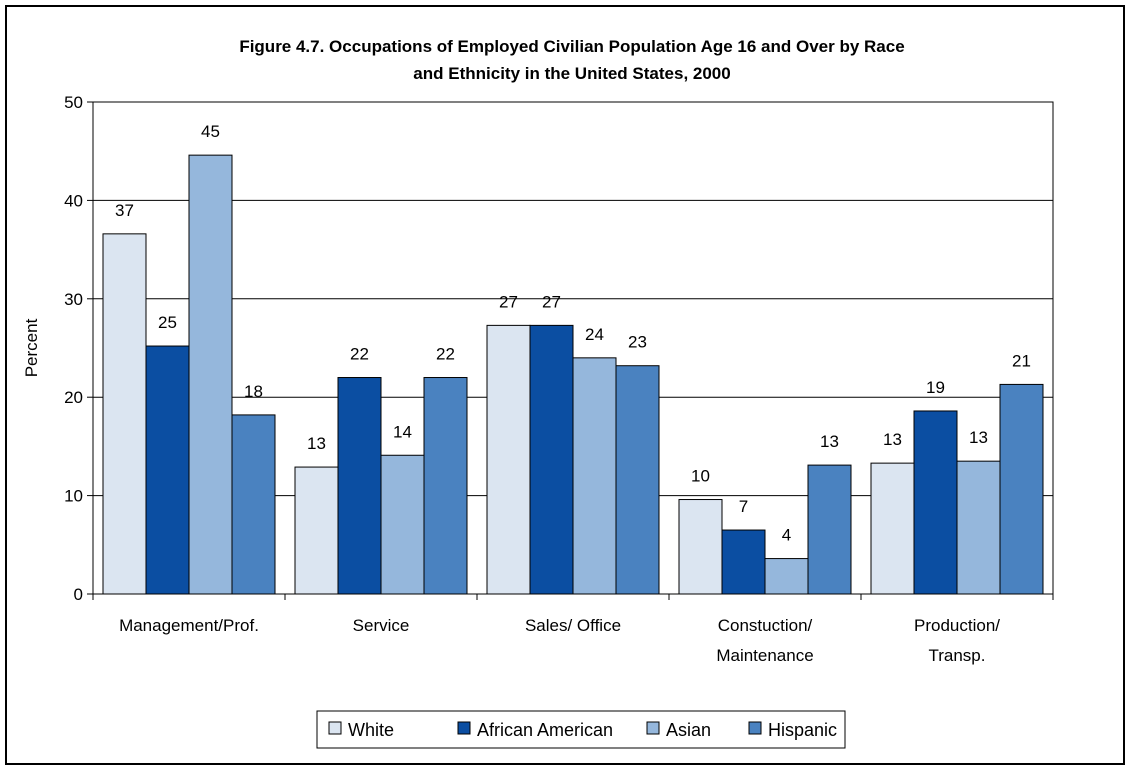  I want to click on legend-box, so click(581, 729).